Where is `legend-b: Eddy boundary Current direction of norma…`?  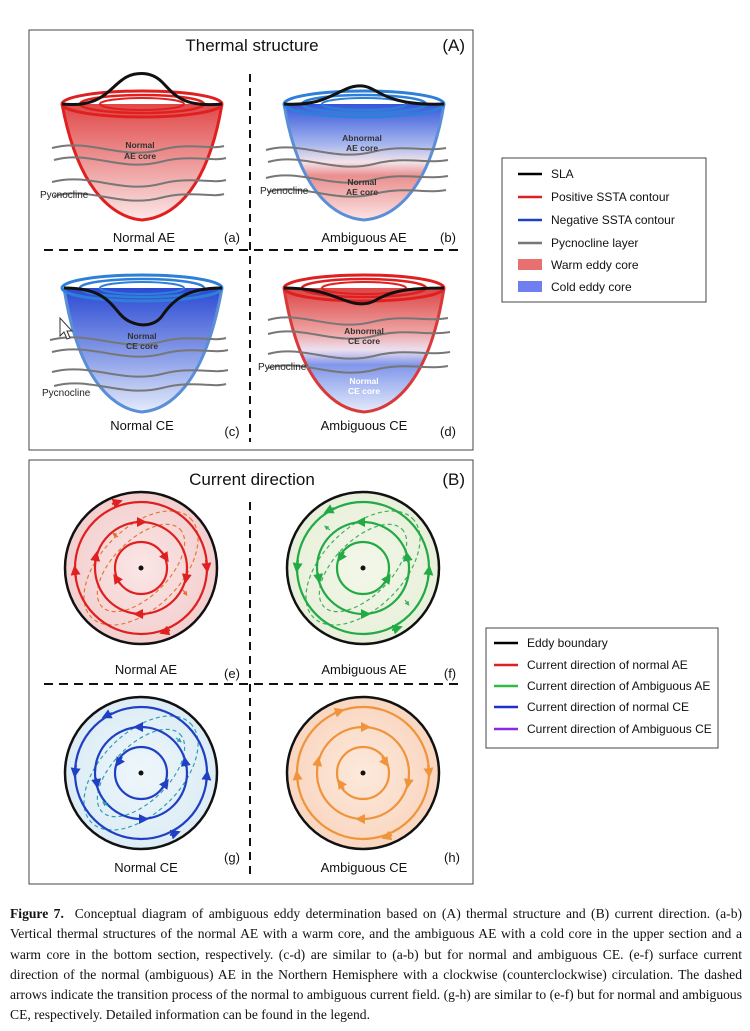
legend-b: Eddy boundary Current direction of norma… is located at coordinates (603, 686).